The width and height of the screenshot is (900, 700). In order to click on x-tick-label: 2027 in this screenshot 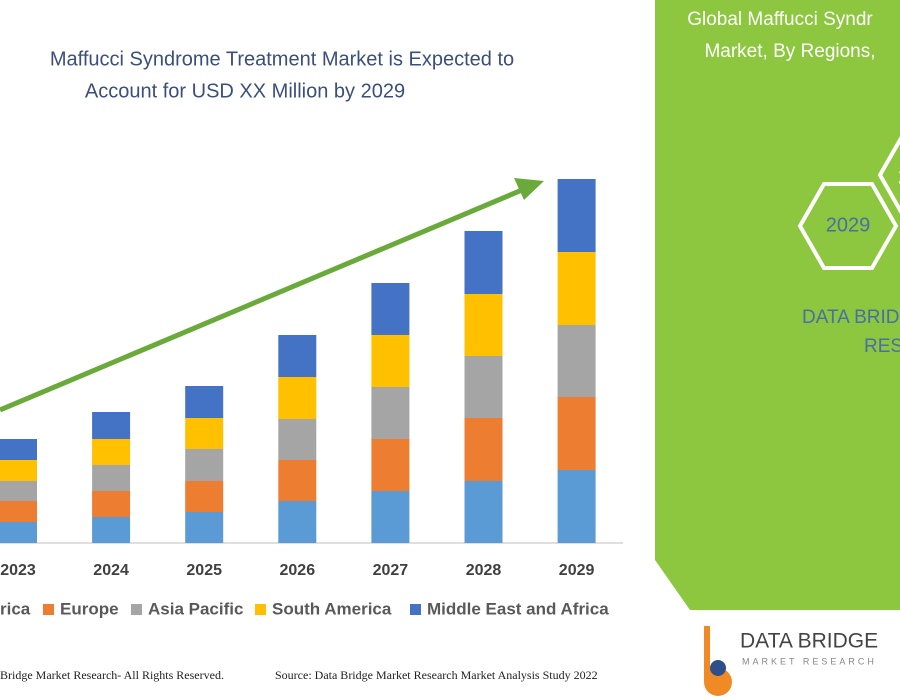, I will do `click(391, 570)`.